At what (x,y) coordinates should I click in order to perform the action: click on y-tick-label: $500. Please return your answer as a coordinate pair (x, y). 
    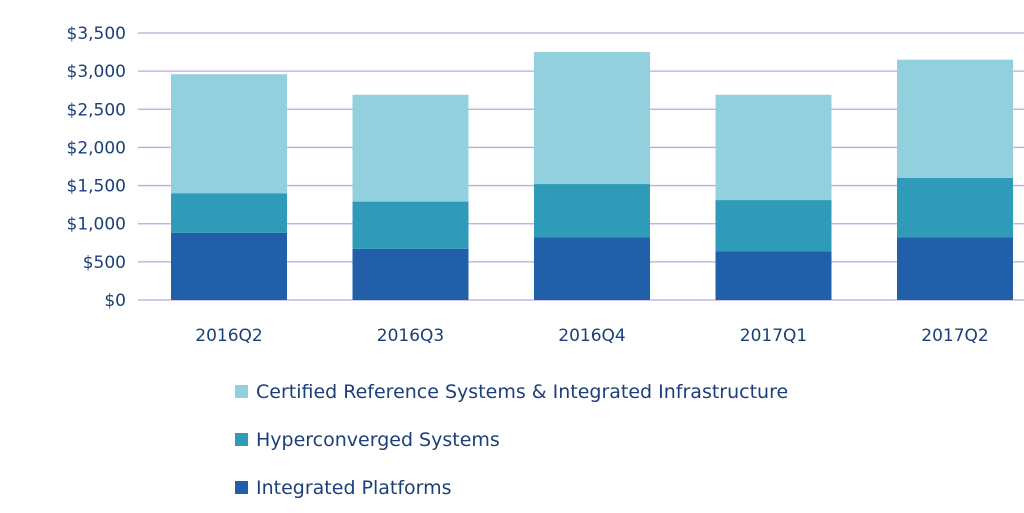
    Looking at the image, I should click on (104, 263).